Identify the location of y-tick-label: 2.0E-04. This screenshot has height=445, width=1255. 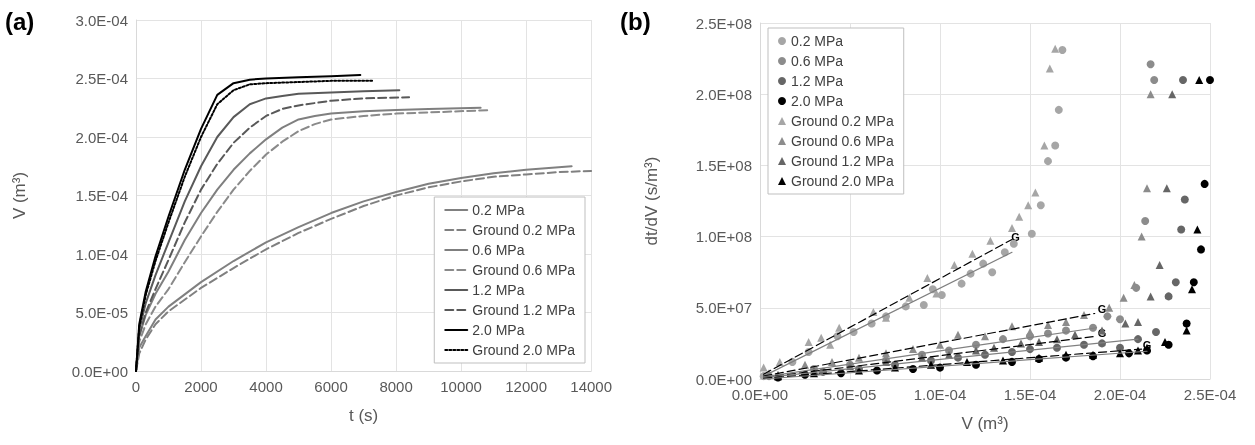
(101, 137).